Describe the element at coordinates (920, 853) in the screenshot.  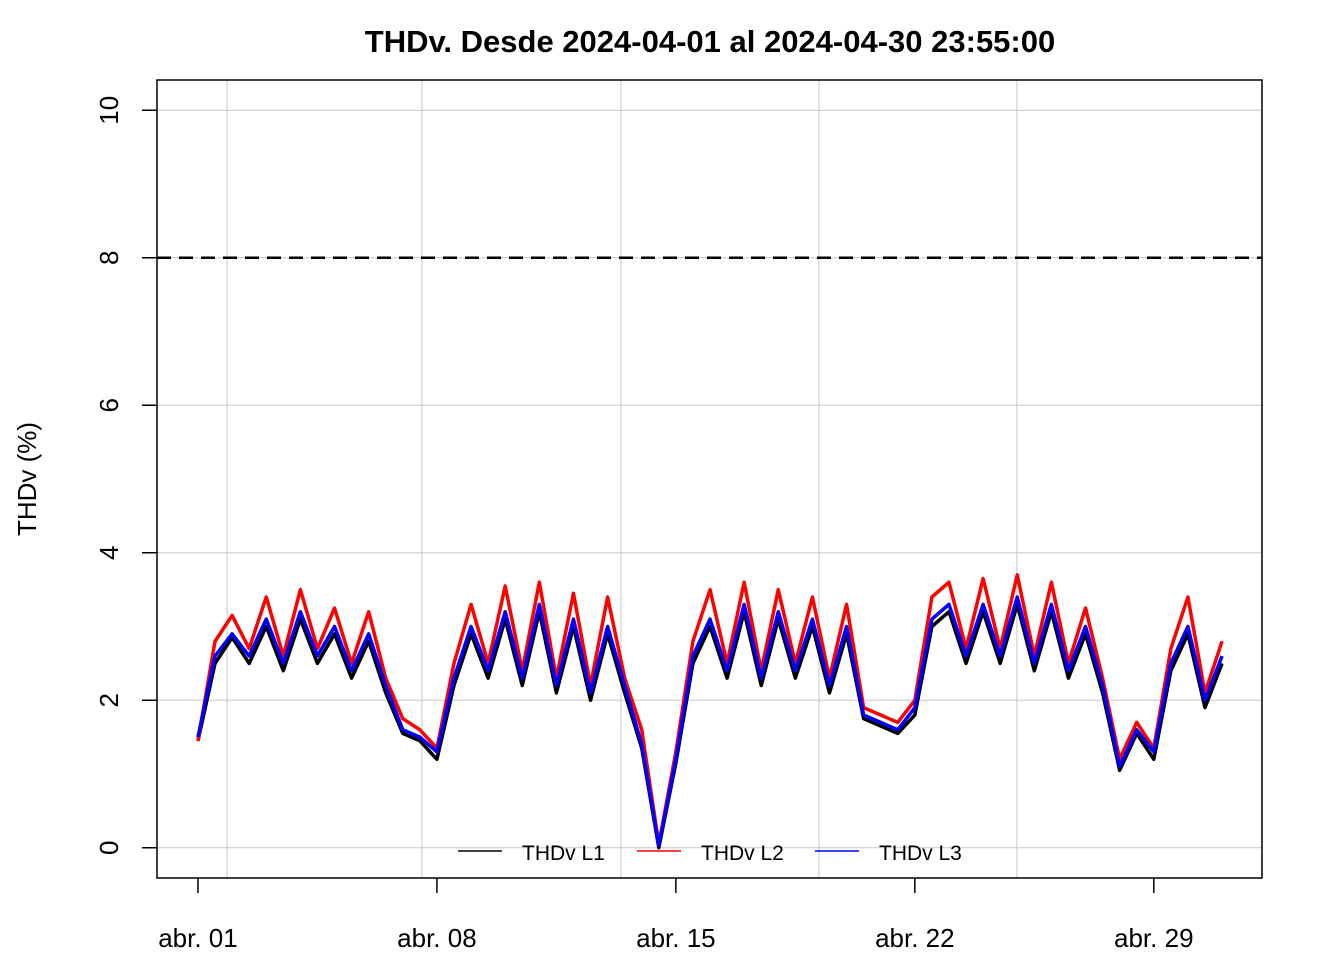
I see `legend-label: THDv L3` at that location.